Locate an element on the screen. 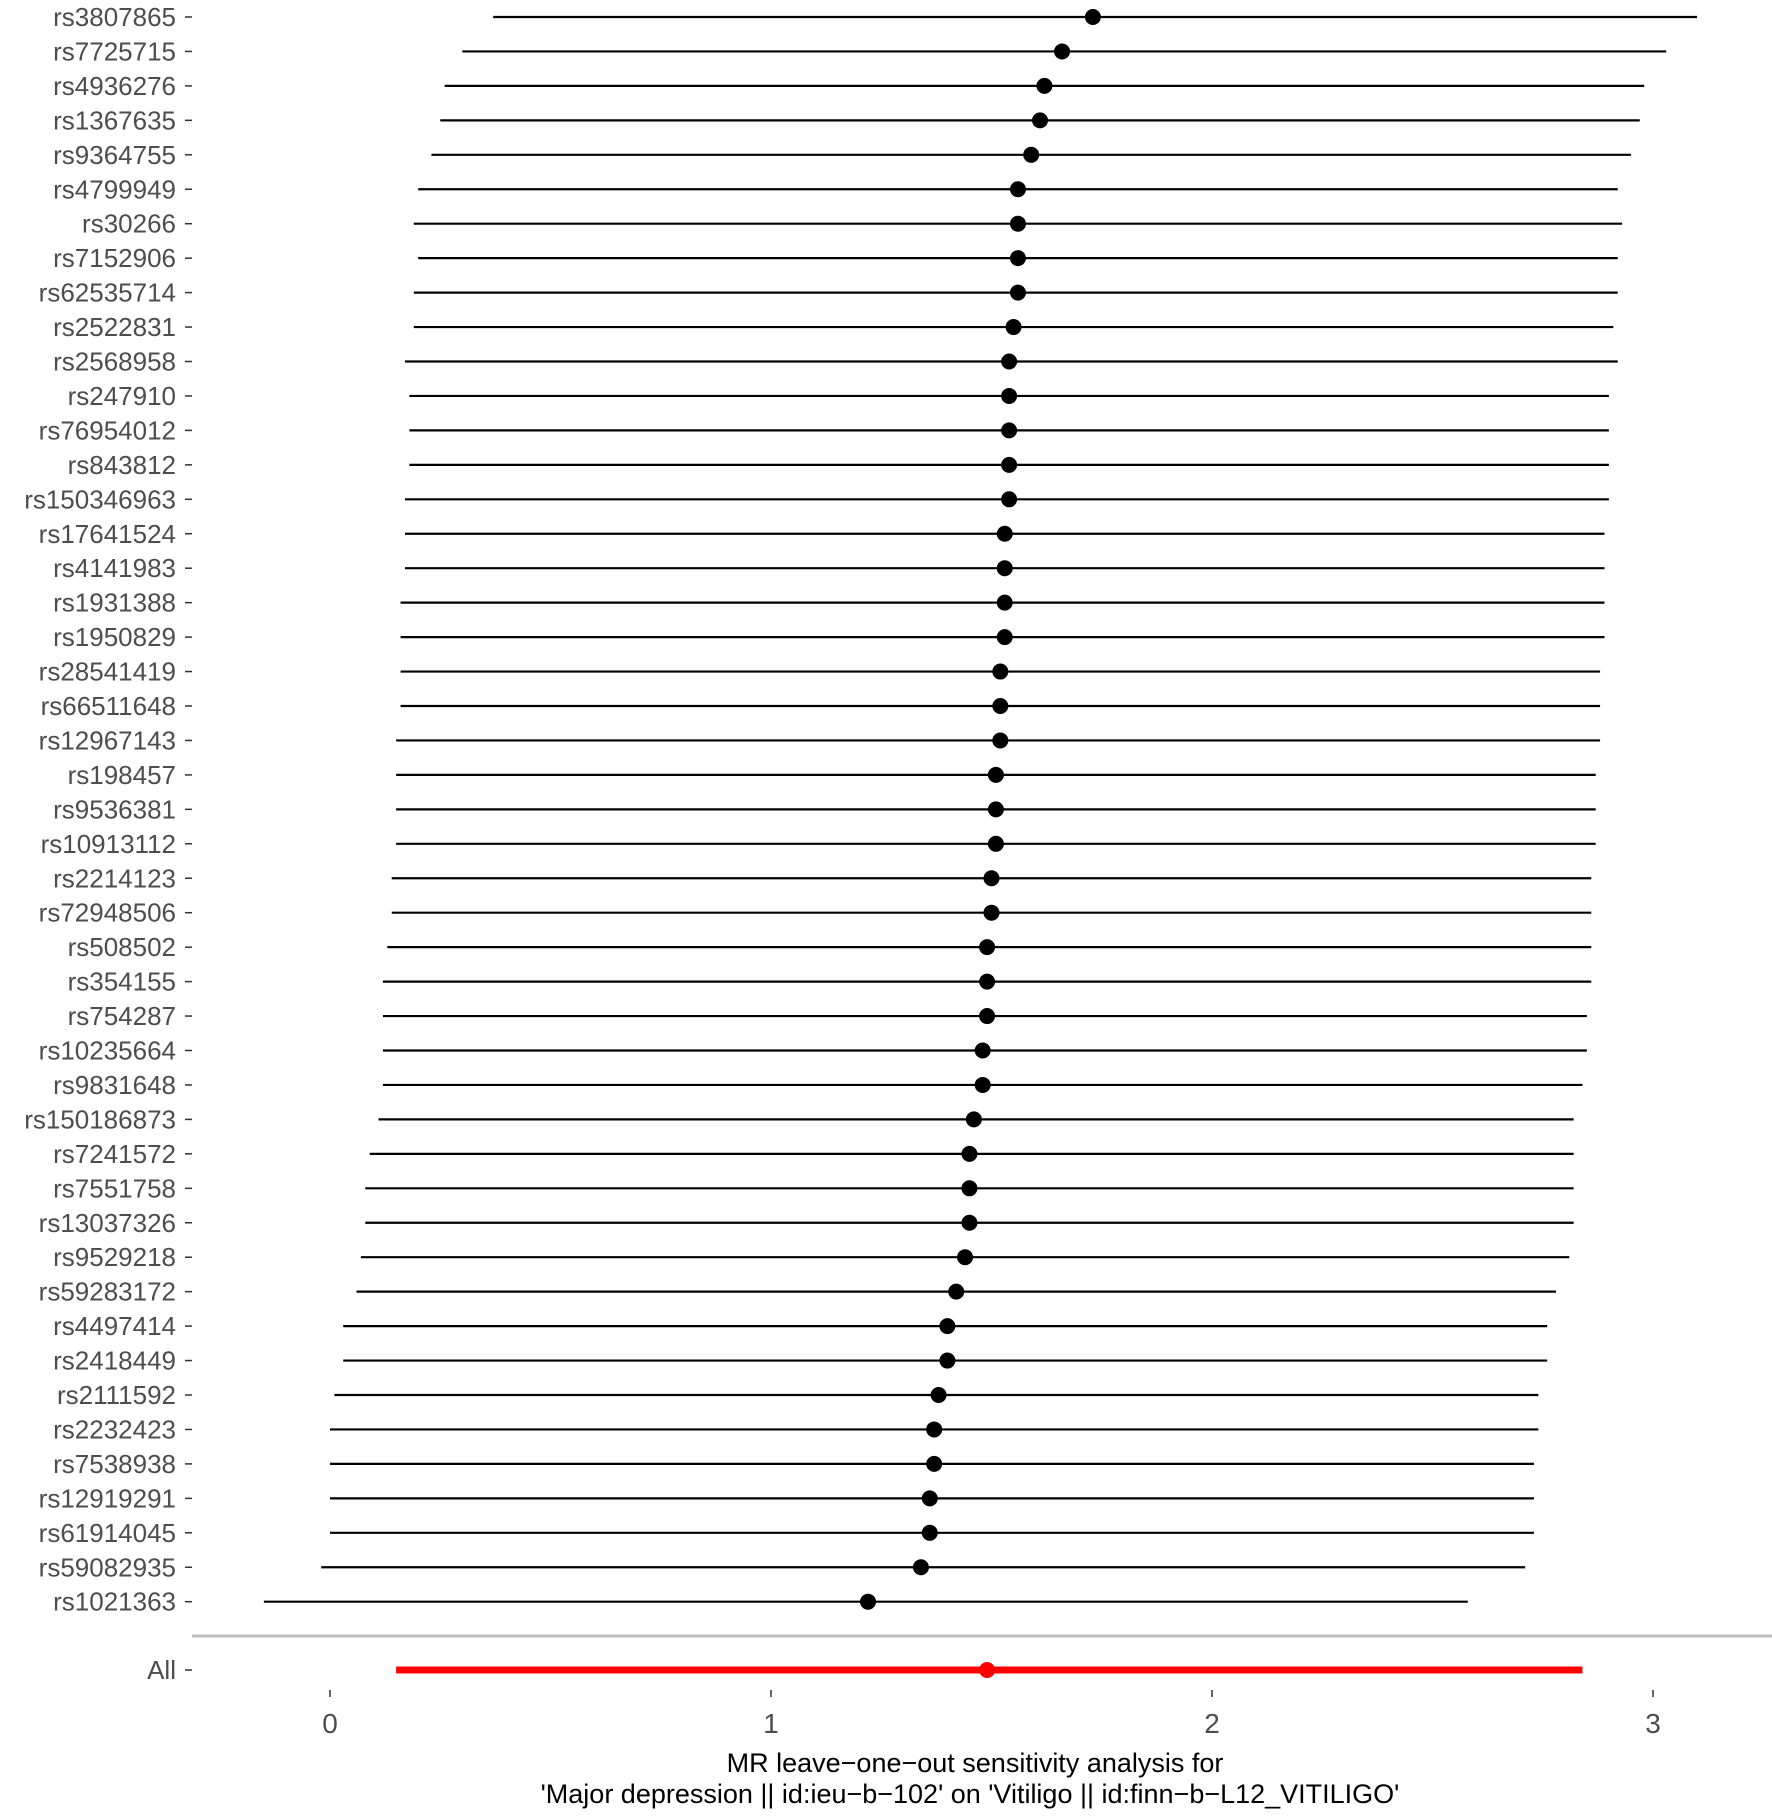 Image resolution: width=1772 pixels, height=1817 pixels. snp-label: rs2418449 is located at coordinates (114, 1361).